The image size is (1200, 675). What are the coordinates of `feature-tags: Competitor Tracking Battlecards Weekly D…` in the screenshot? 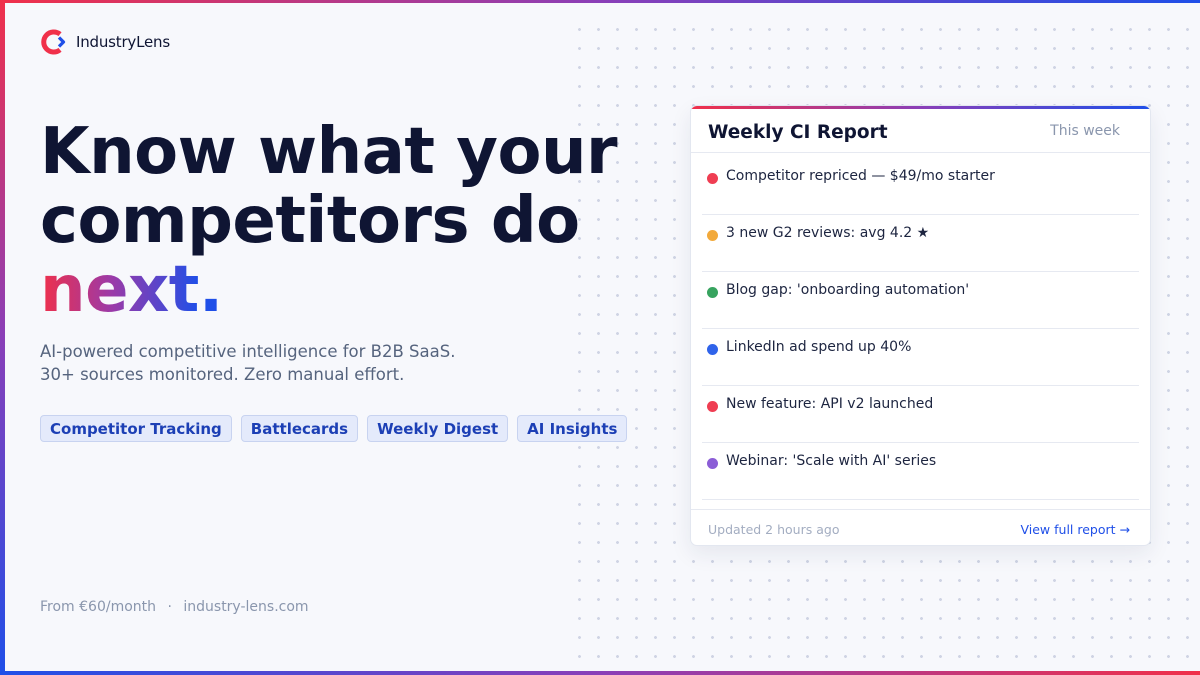 It's located at (334, 428).